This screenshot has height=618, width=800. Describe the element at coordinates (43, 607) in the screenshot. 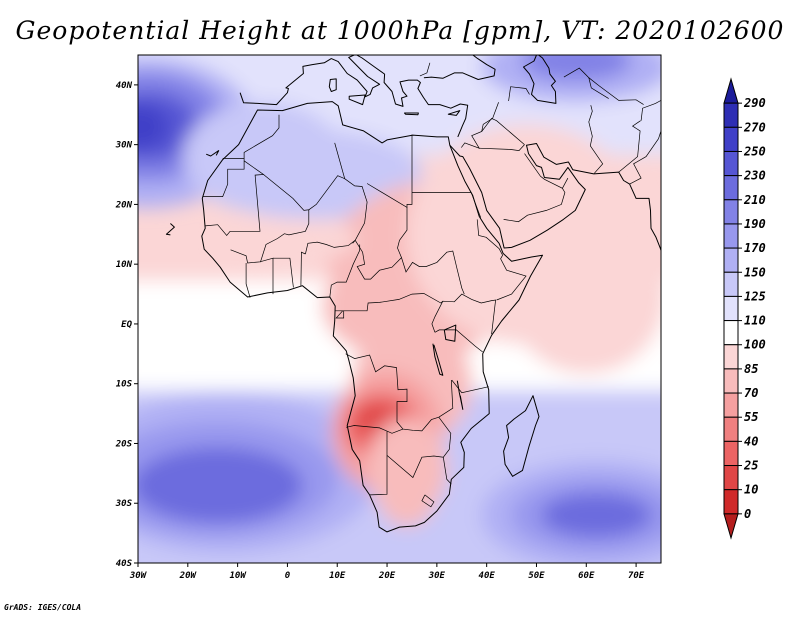

I see `grads-credit: GrADS: IGES/COLA` at that location.